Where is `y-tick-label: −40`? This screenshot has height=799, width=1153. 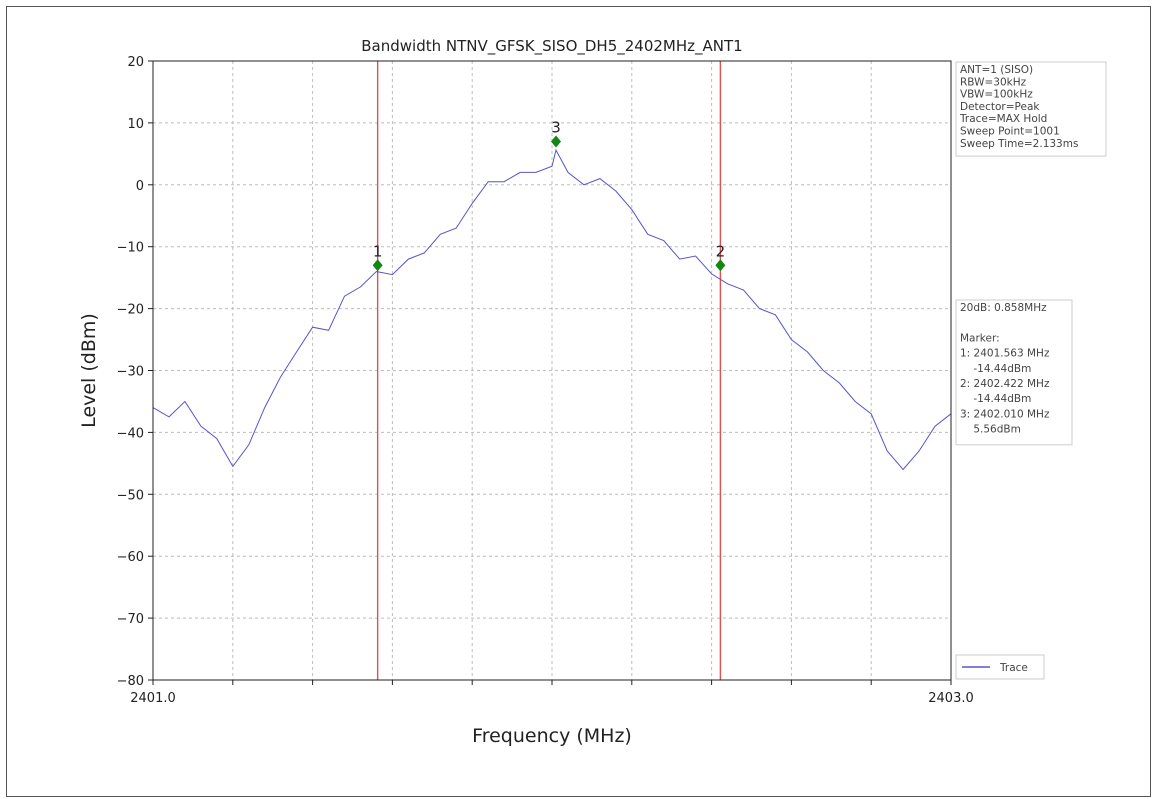
y-tick-label: −40 is located at coordinates (130, 433).